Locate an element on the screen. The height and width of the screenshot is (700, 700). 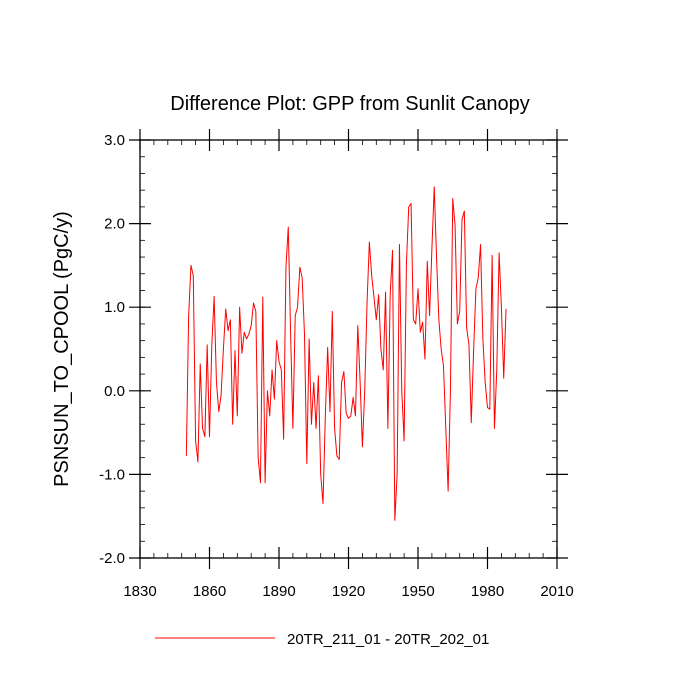
y-tick-label: 0.0 is located at coordinates (114, 391).